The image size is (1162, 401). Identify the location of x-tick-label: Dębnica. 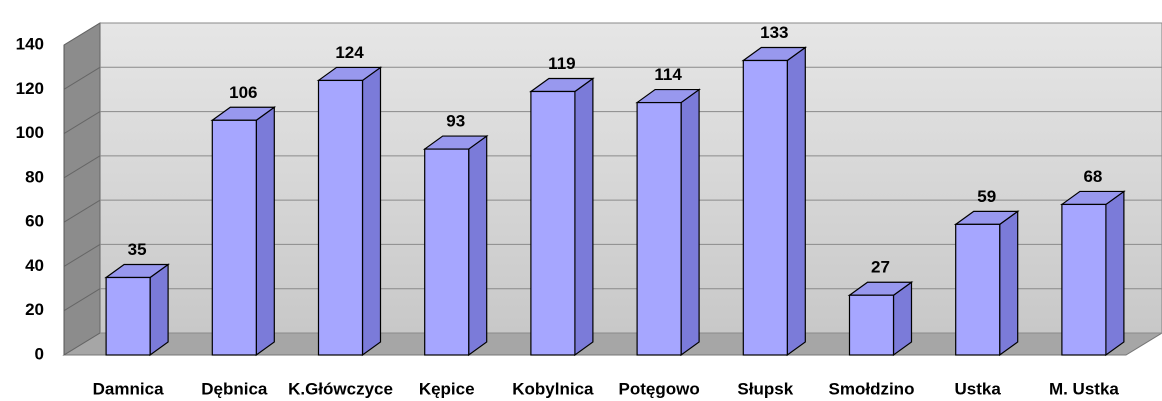
(234, 388).